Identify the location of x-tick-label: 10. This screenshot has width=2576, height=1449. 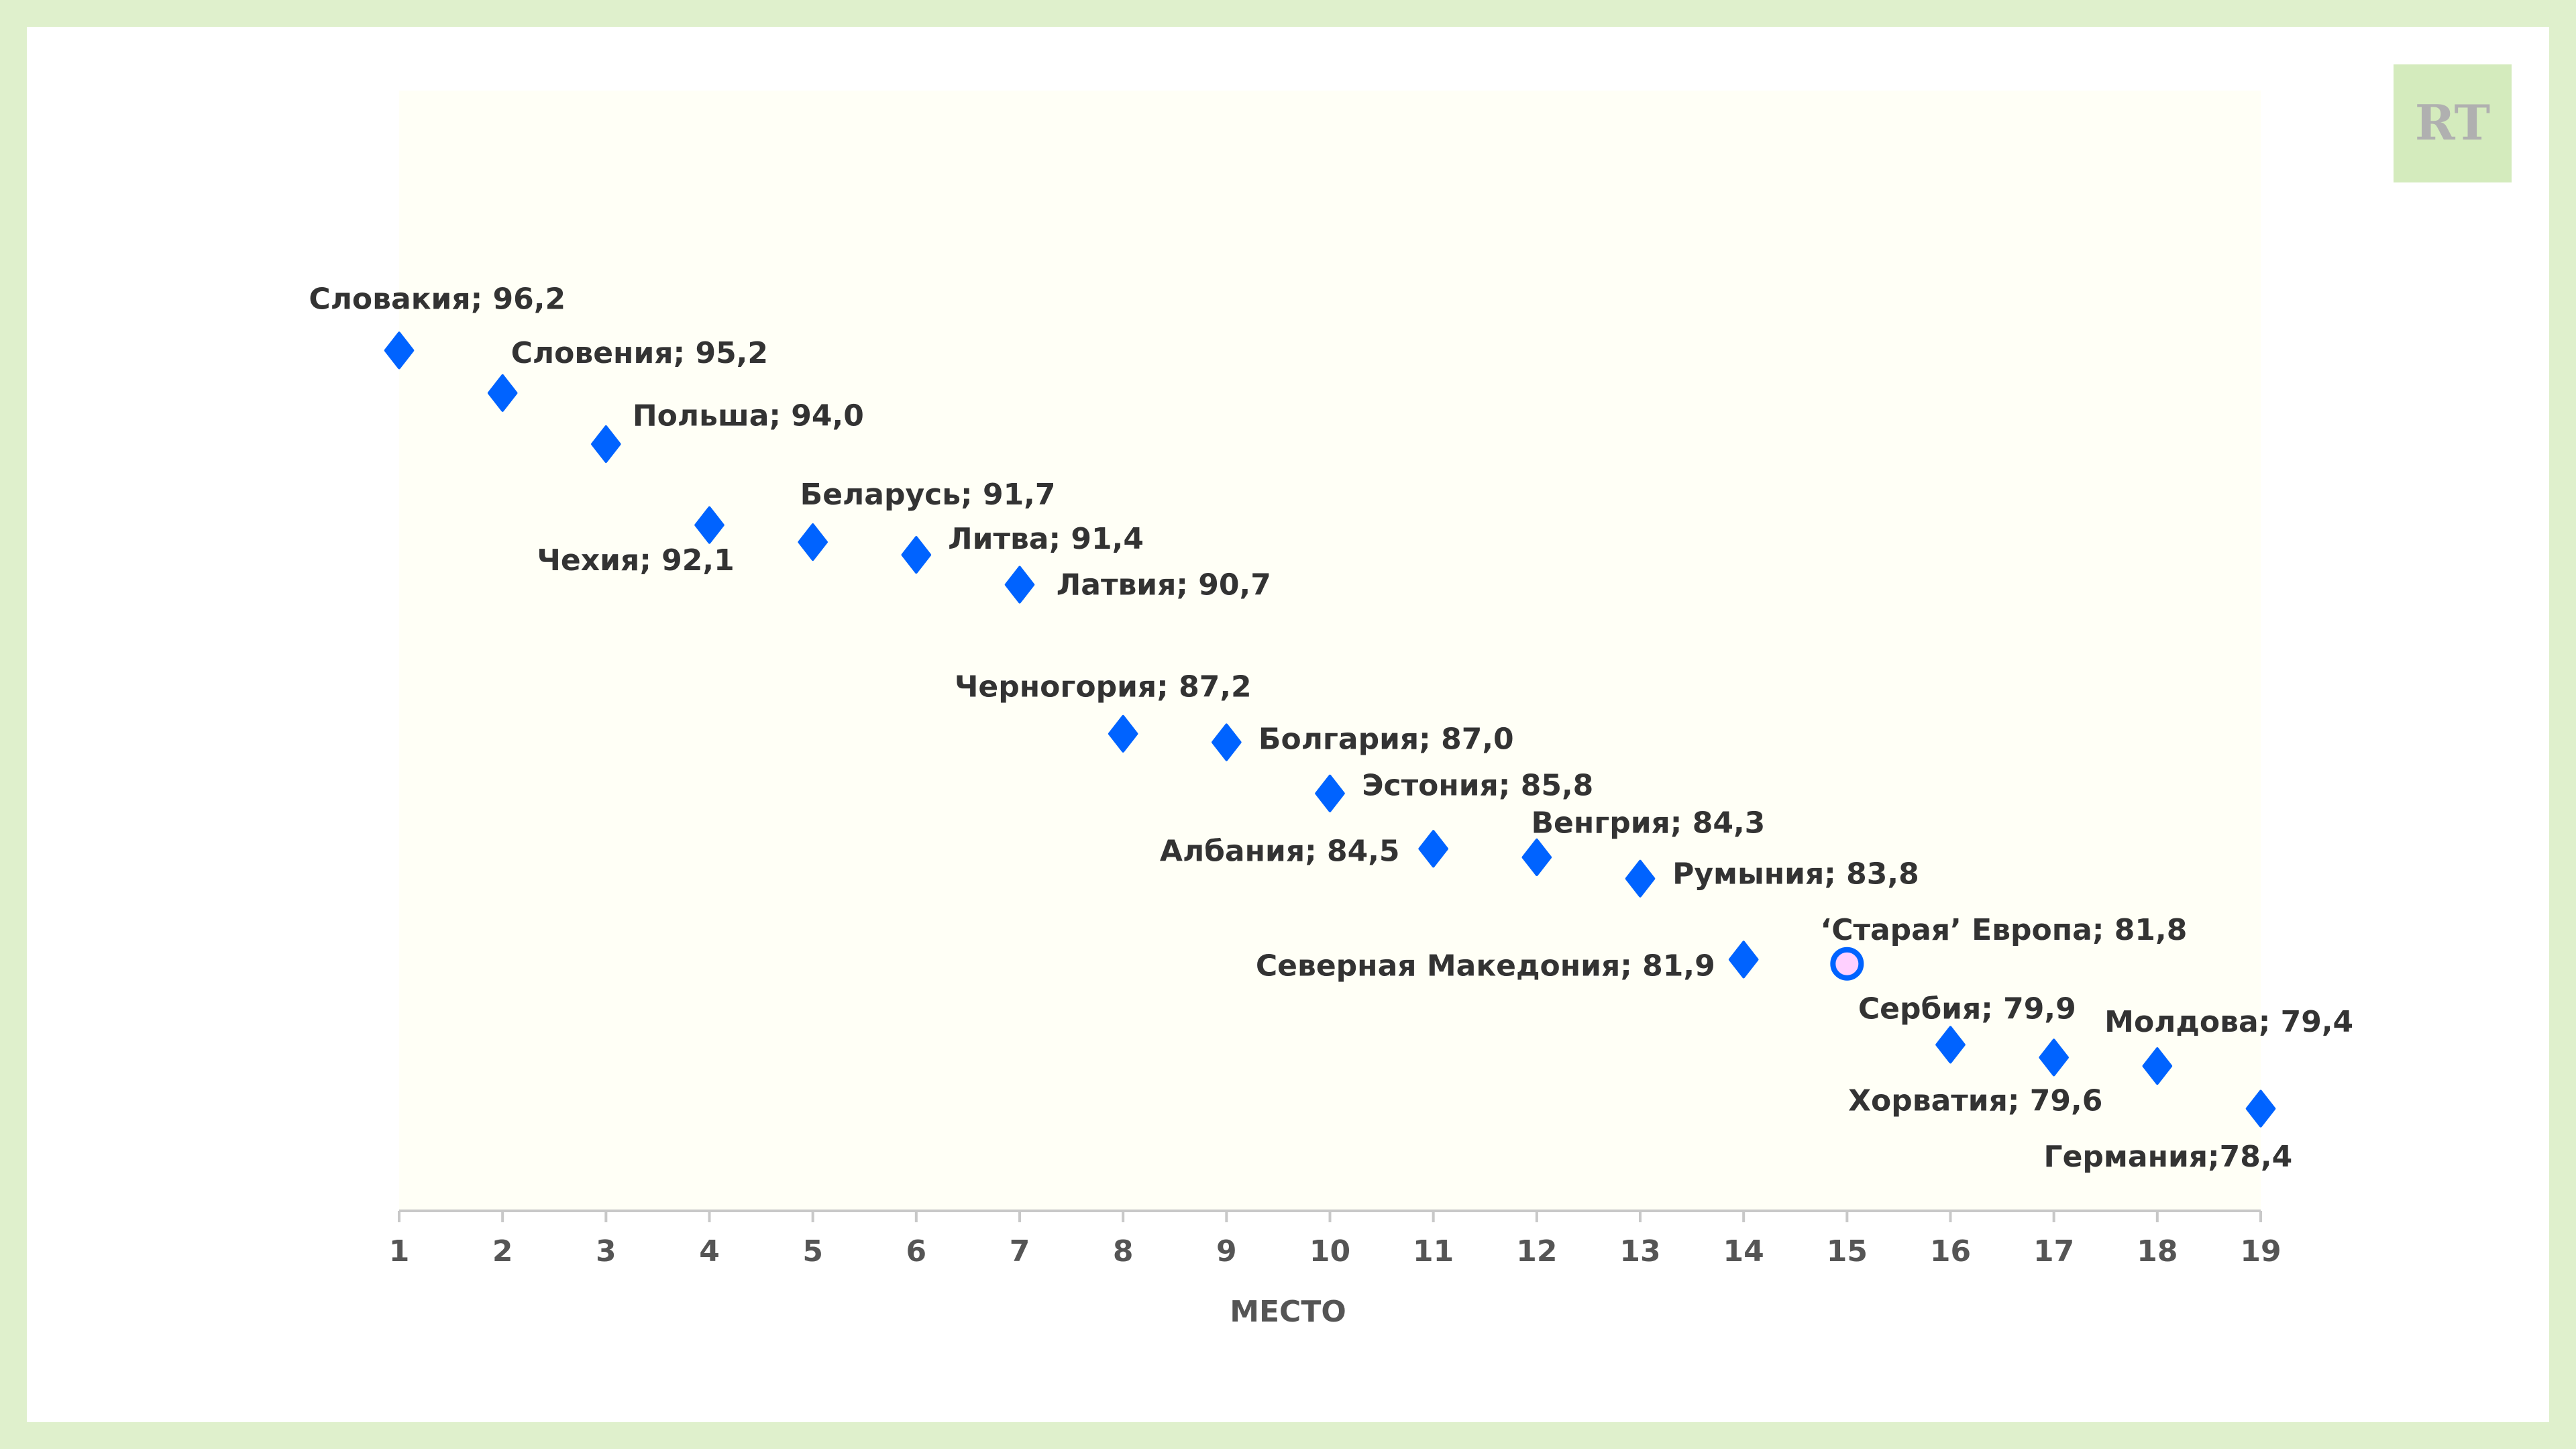
(1329, 1251).